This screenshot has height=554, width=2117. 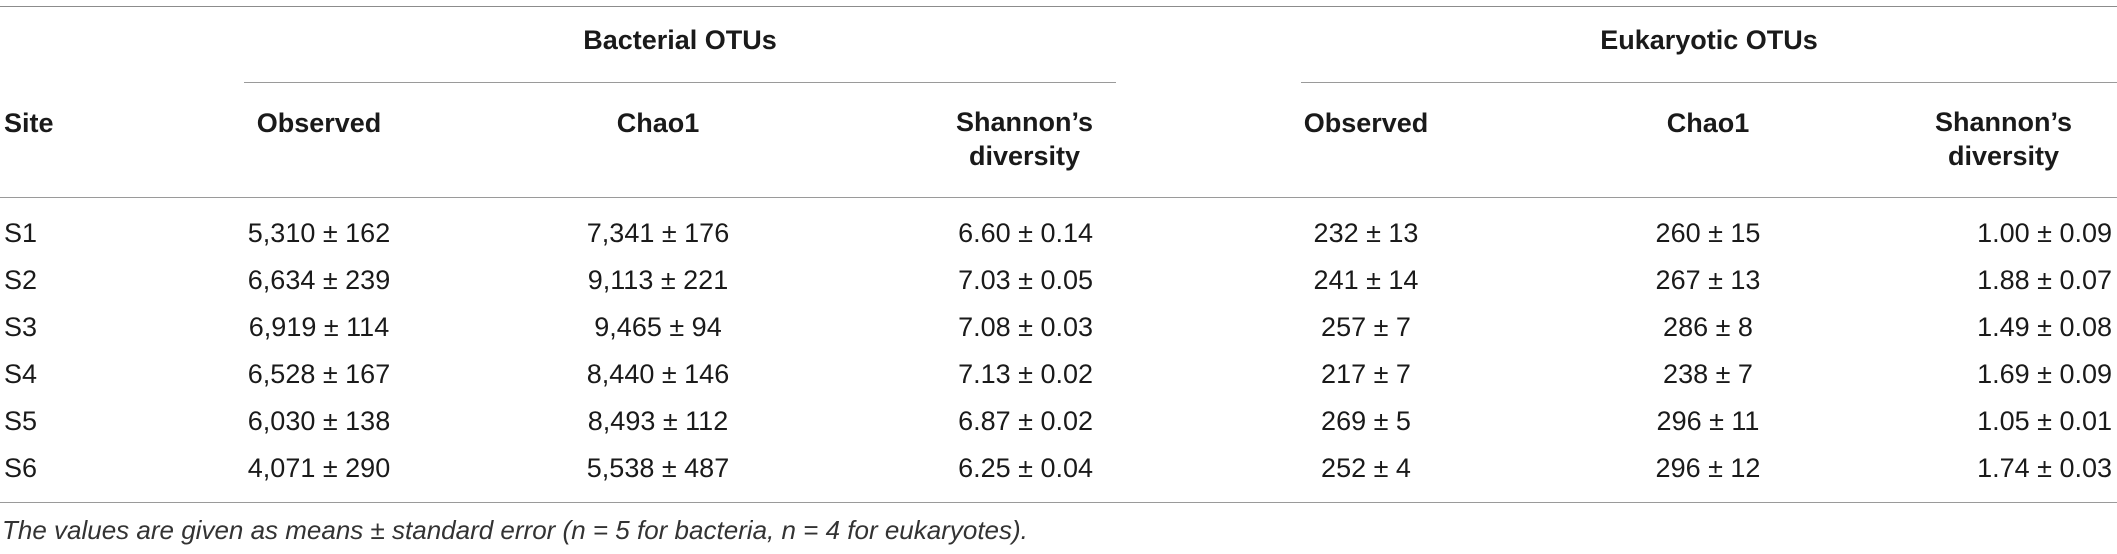 What do you see at coordinates (21, 421) in the screenshot?
I see `site-cell: S5` at bounding box center [21, 421].